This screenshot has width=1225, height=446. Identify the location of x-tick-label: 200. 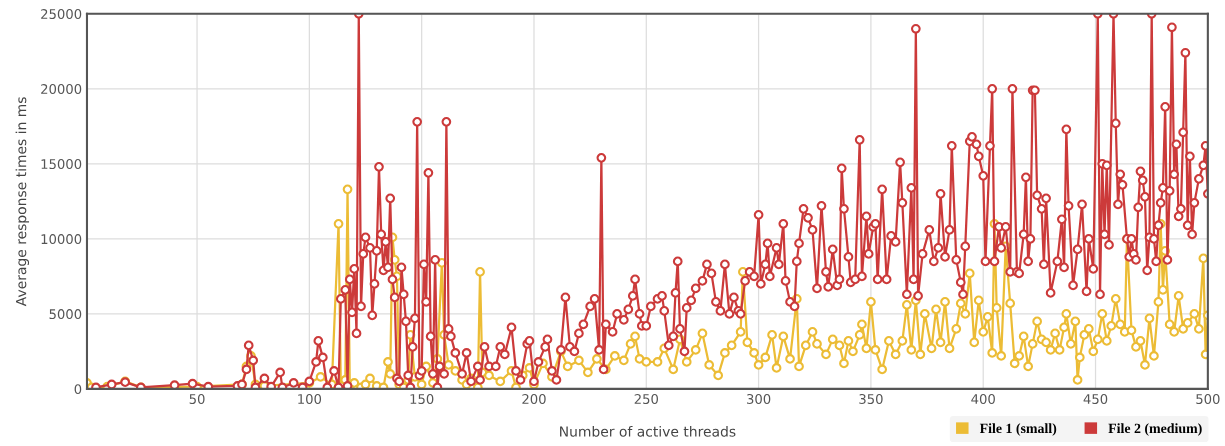
(534, 399).